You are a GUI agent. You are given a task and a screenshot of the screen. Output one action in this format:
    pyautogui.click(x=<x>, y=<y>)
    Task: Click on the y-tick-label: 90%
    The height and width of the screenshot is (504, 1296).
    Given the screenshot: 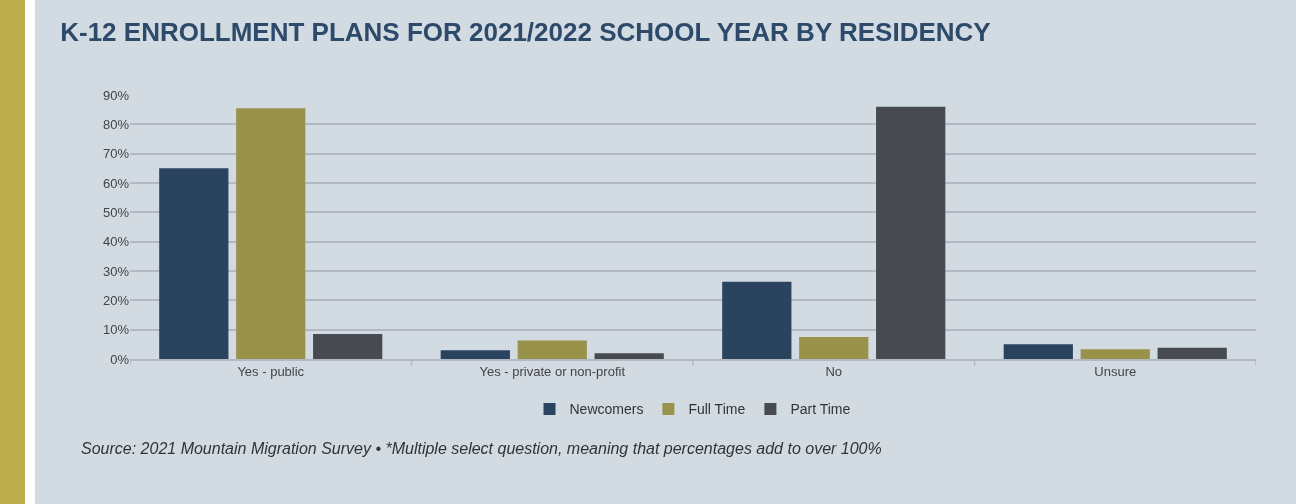 What is the action you would take?
    pyautogui.click(x=116, y=95)
    